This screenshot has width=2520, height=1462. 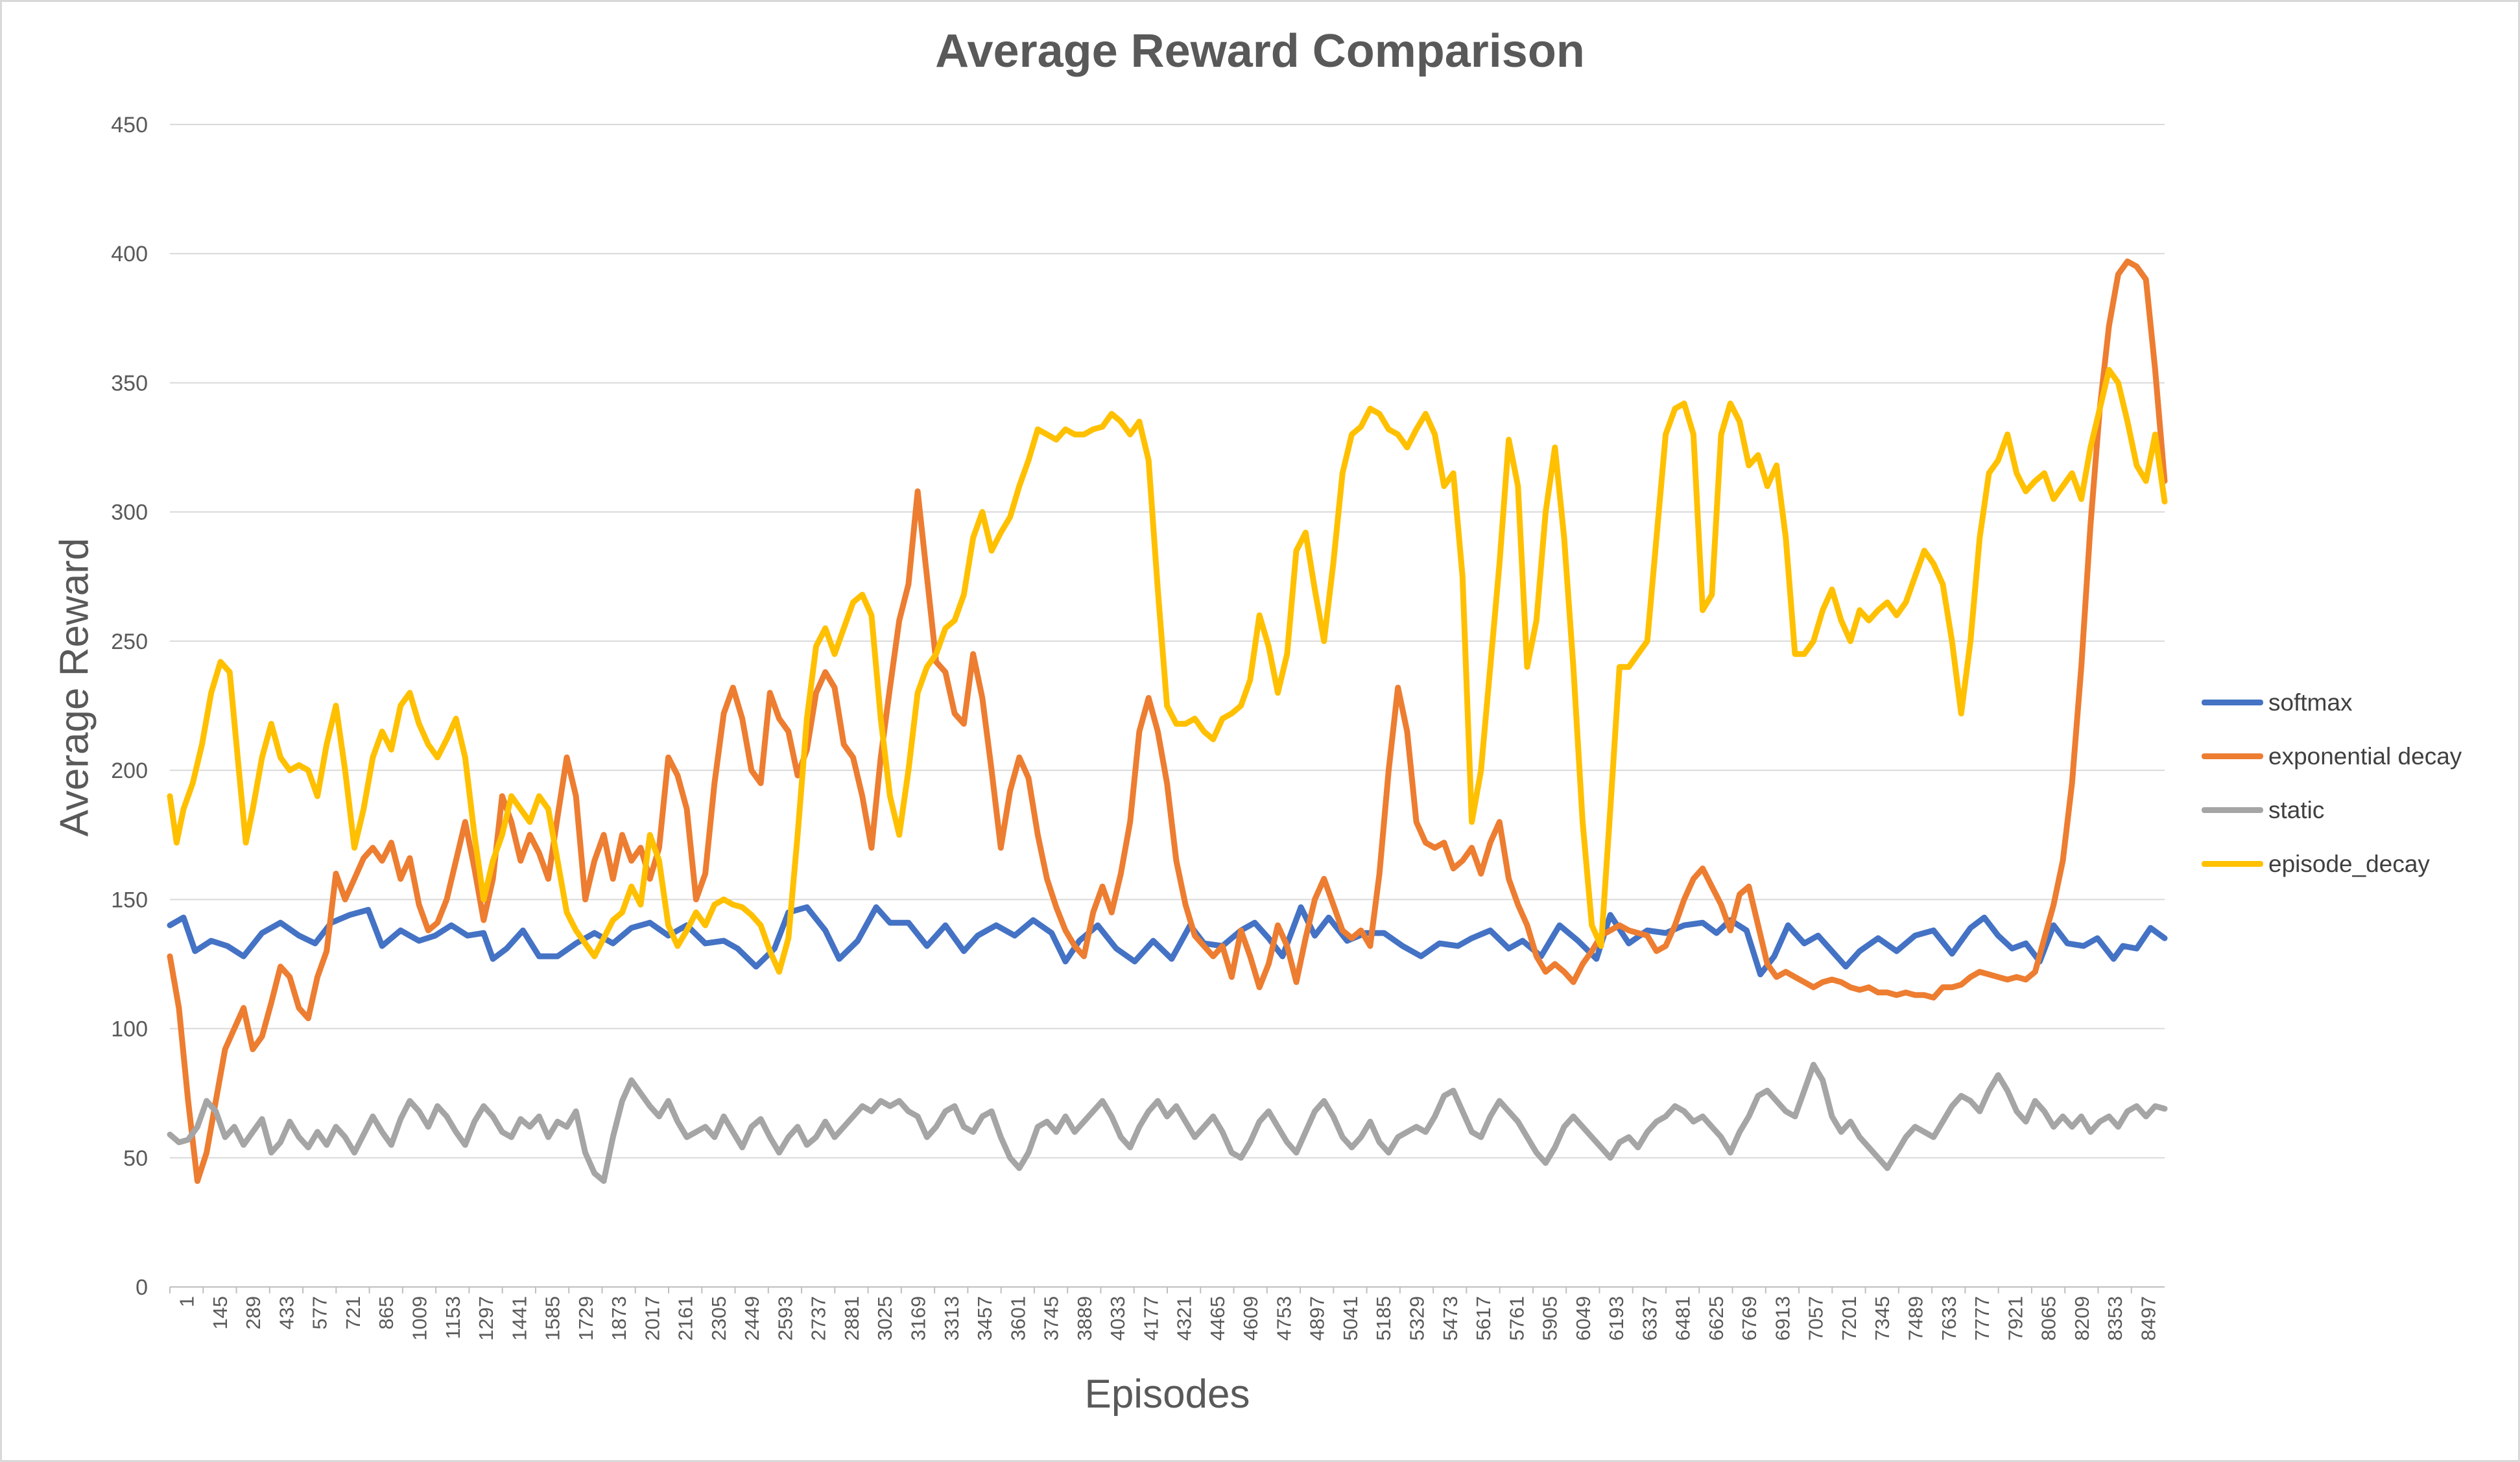 I want to click on x-tick-label: 1729, so click(x=586, y=1318).